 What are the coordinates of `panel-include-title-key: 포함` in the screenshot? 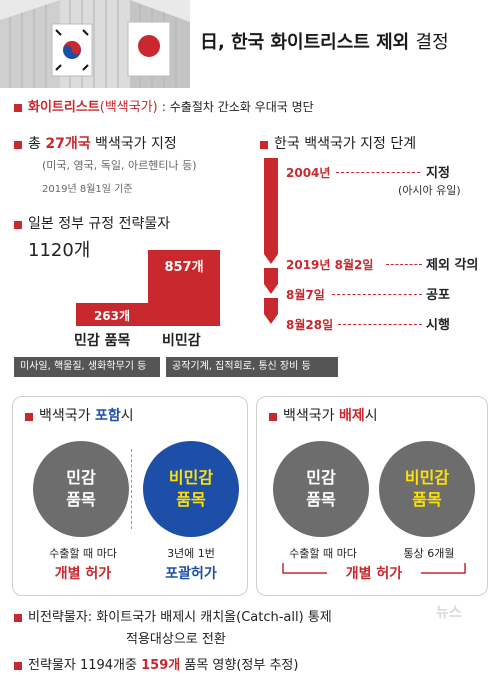 It's located at (107, 416).